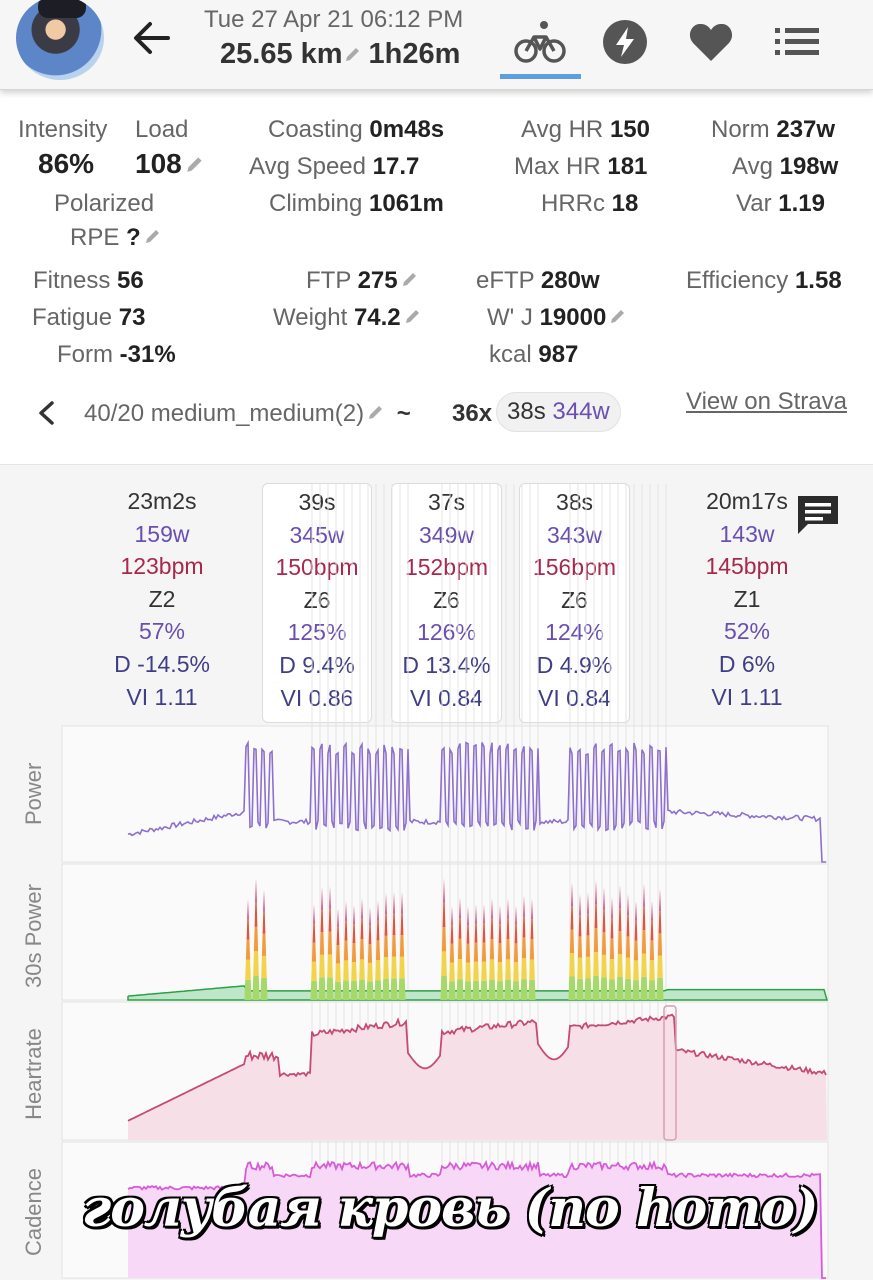 The image size is (873, 1280). Describe the element at coordinates (363, 281) in the screenshot. I see `ftp-stat: FTP 275` at that location.